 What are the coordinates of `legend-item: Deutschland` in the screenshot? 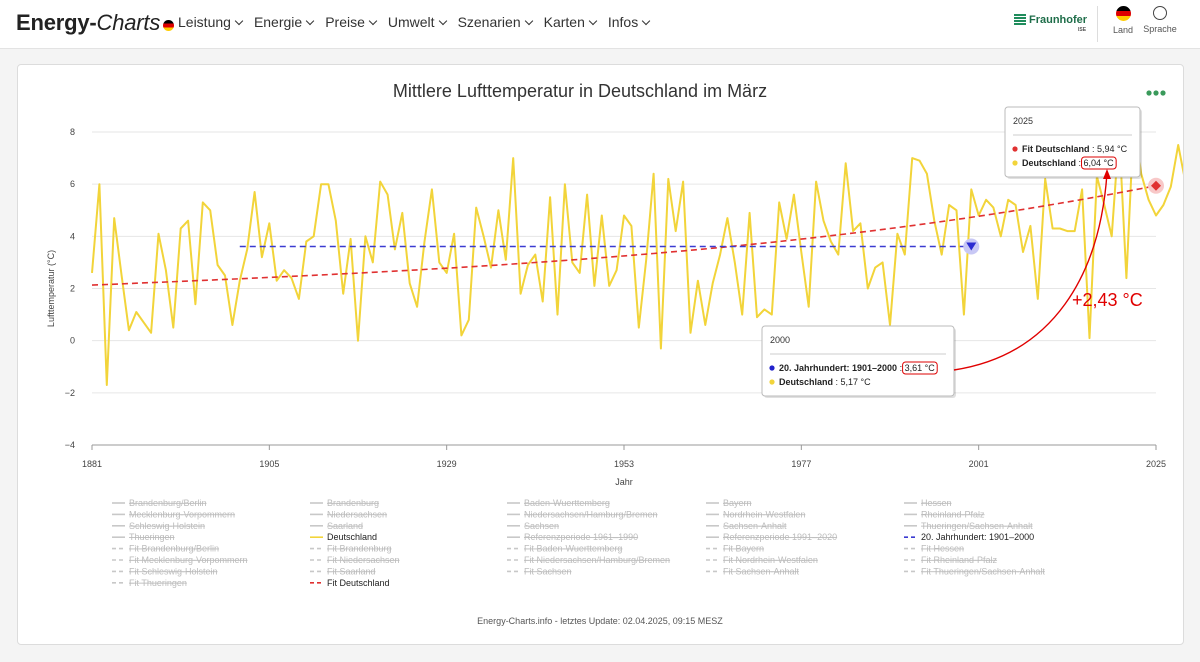 It's located at (343, 537).